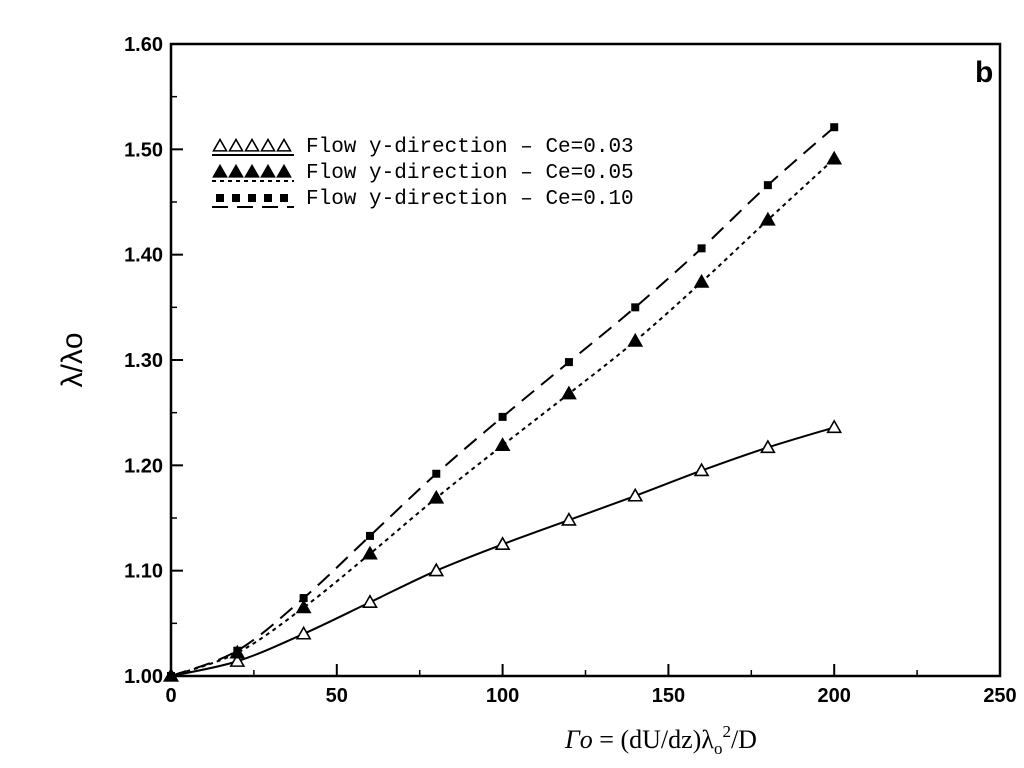  I want to click on x-tick-label: 200, so click(834, 696).